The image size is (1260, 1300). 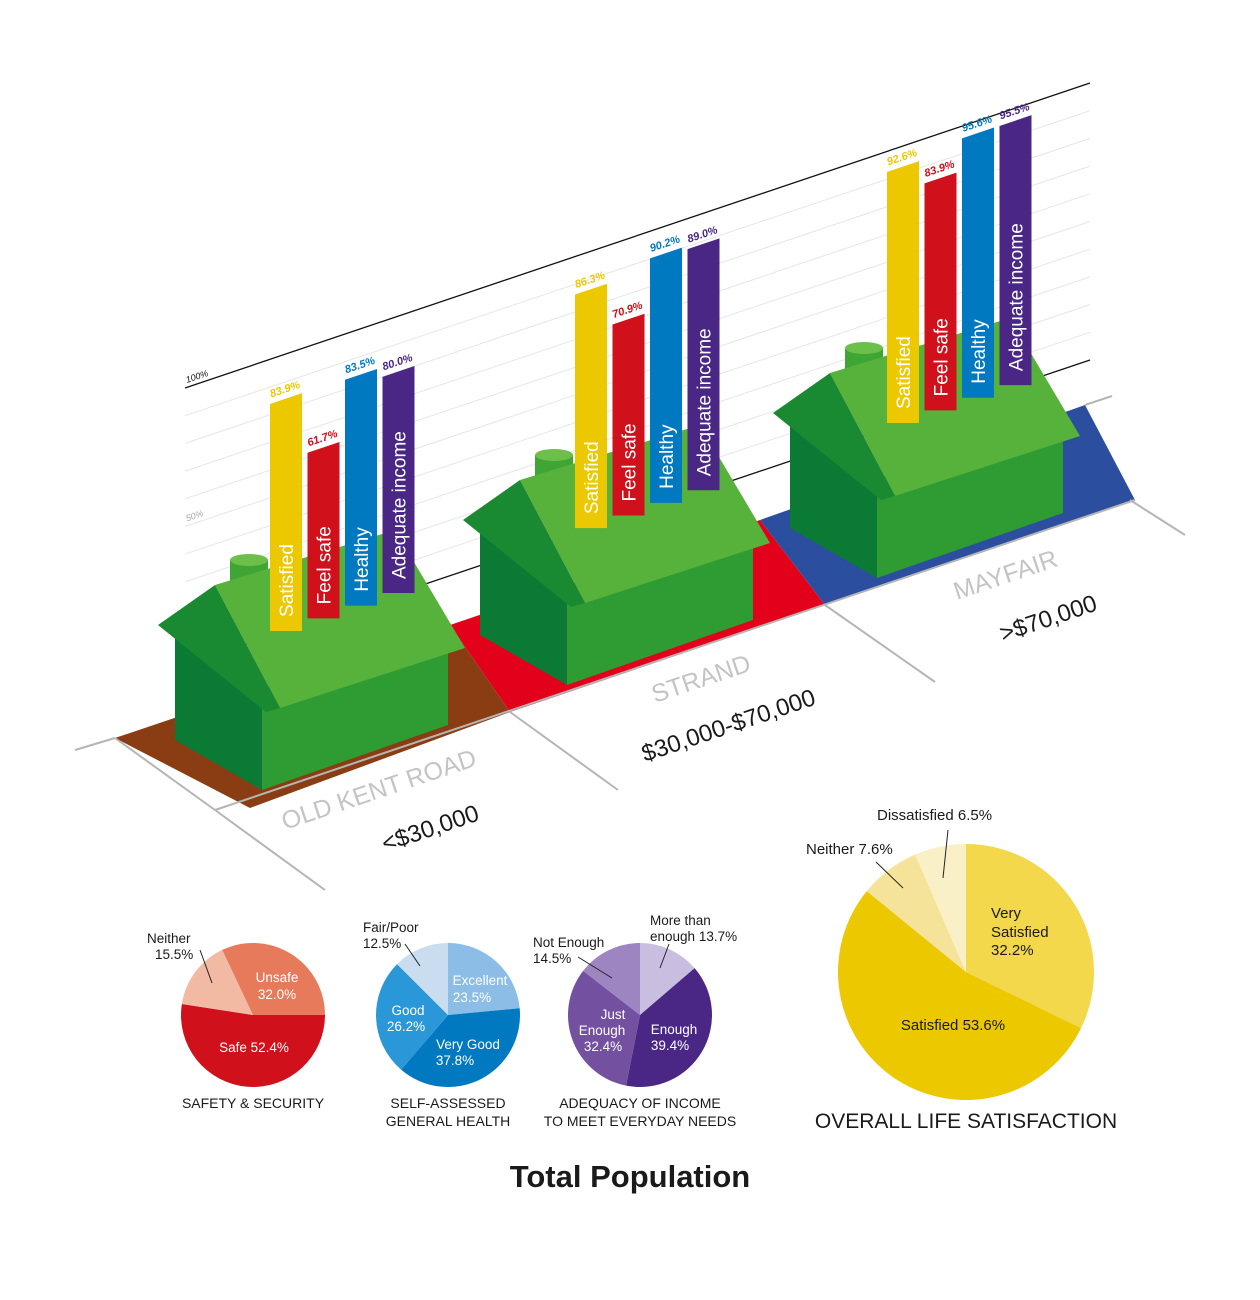 I want to click on pie-slice-very-good, so click(x=460, y=1047).